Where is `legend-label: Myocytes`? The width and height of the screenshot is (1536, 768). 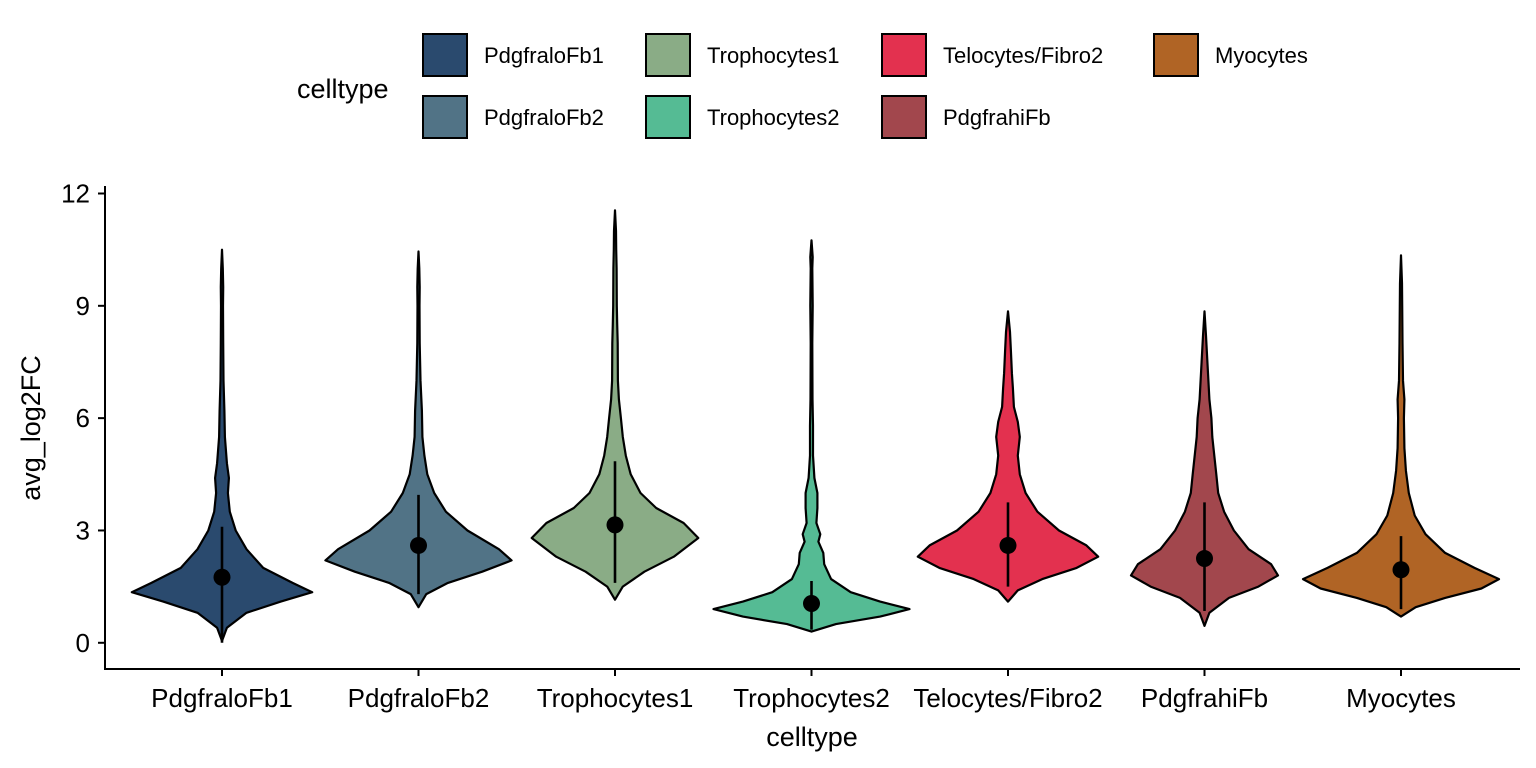 legend-label: Myocytes is located at coordinates (1261, 55).